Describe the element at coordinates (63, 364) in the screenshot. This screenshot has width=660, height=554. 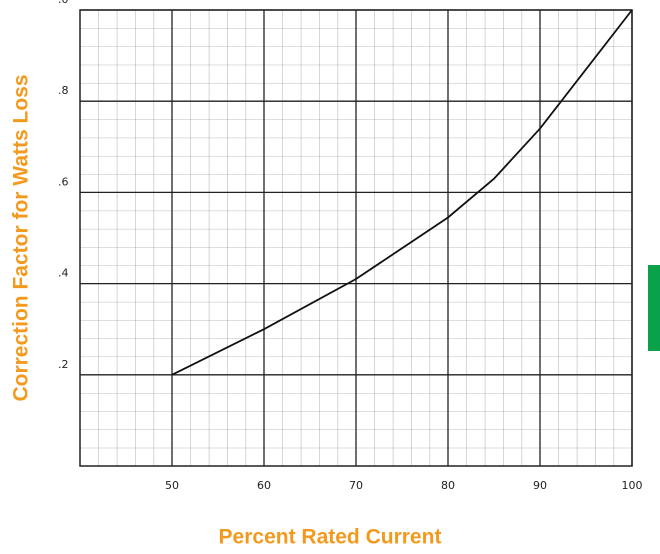
I see `y-tick-label: .2` at that location.